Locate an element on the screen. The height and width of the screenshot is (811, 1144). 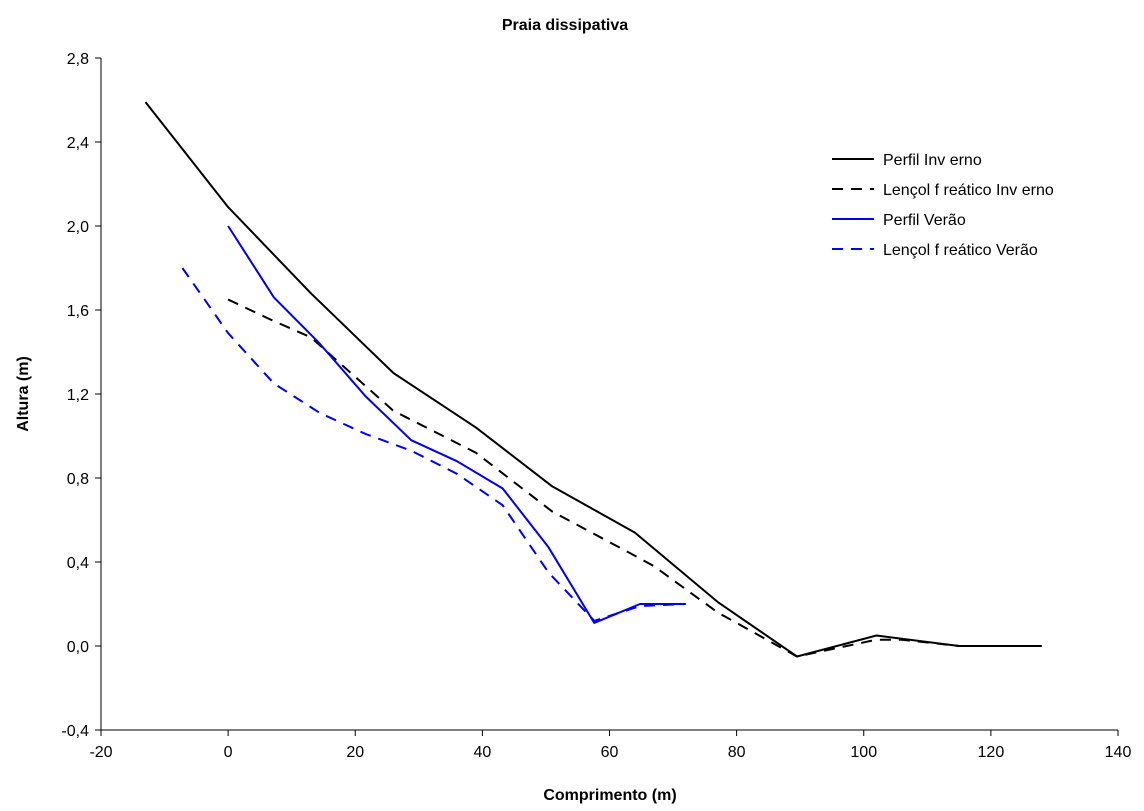
legend-label: Perfil Verão is located at coordinates (924, 220).